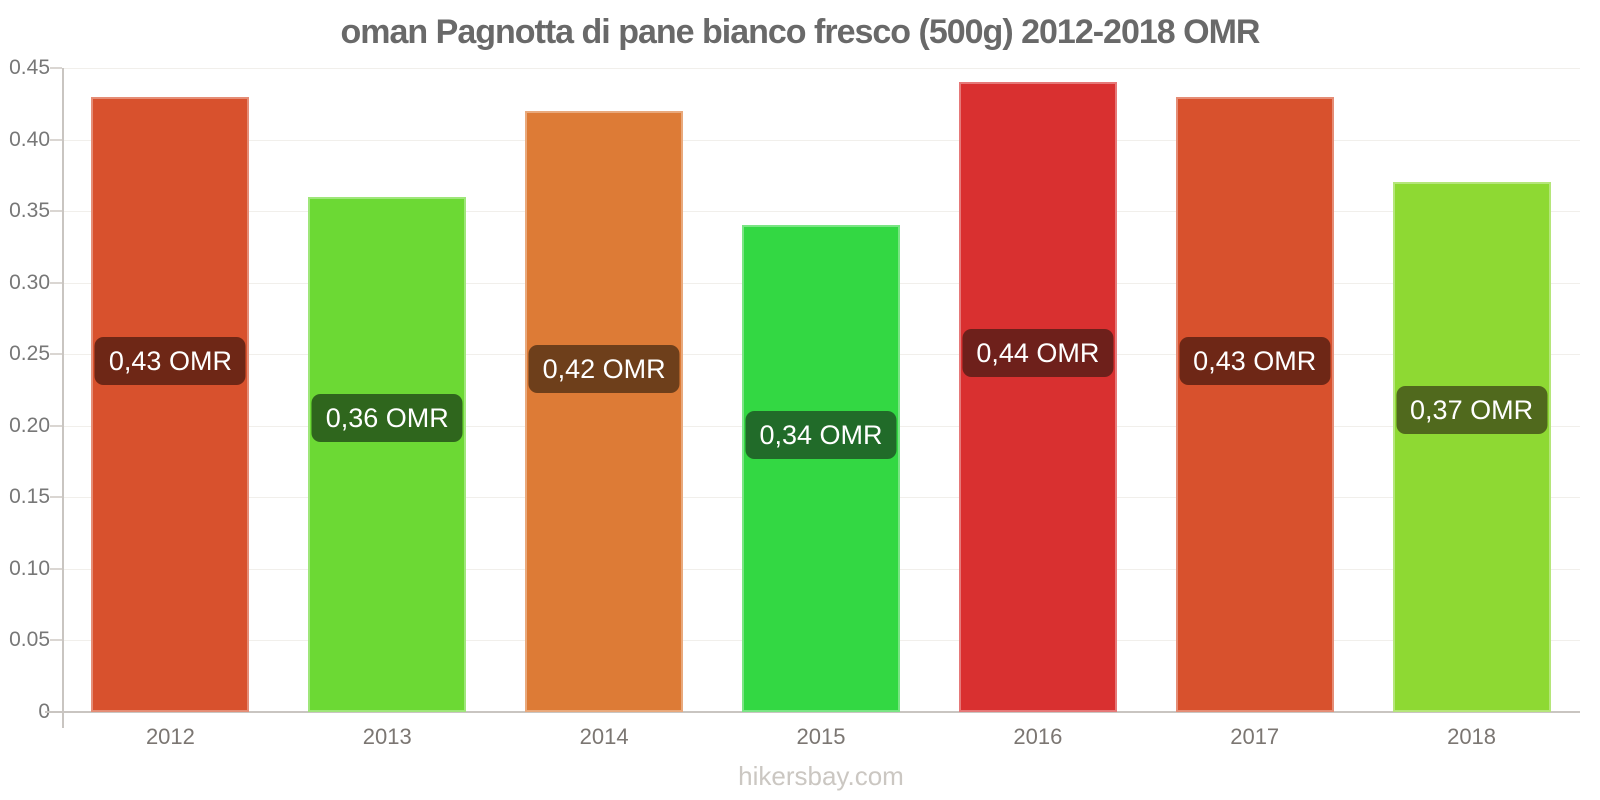  Describe the element at coordinates (29, 67) in the screenshot. I see `y-tick-label: 0.45` at that location.